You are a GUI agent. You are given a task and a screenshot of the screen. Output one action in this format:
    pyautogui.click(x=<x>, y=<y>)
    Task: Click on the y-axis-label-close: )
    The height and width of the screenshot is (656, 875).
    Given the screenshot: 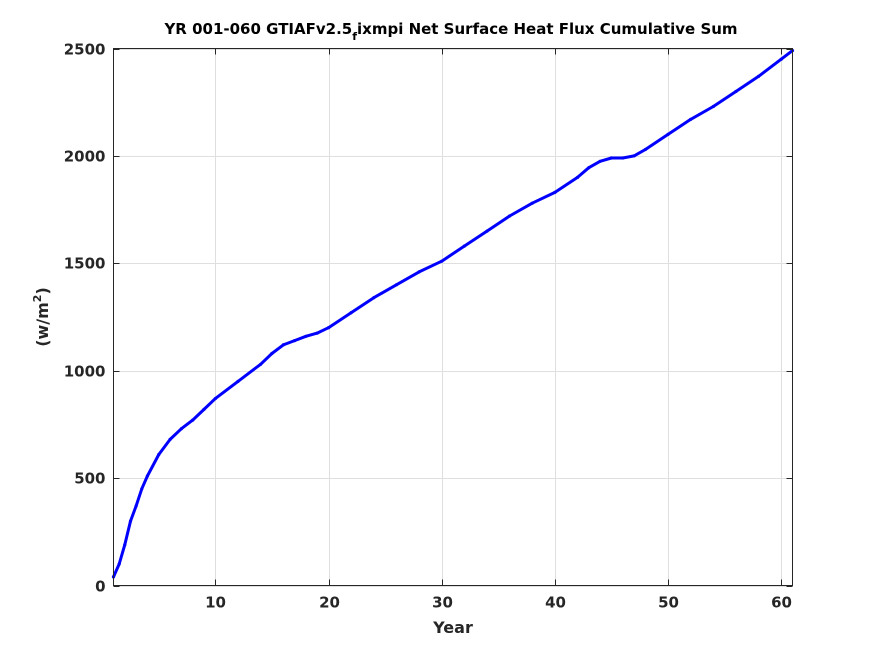 What is the action you would take?
    pyautogui.click(x=42, y=290)
    